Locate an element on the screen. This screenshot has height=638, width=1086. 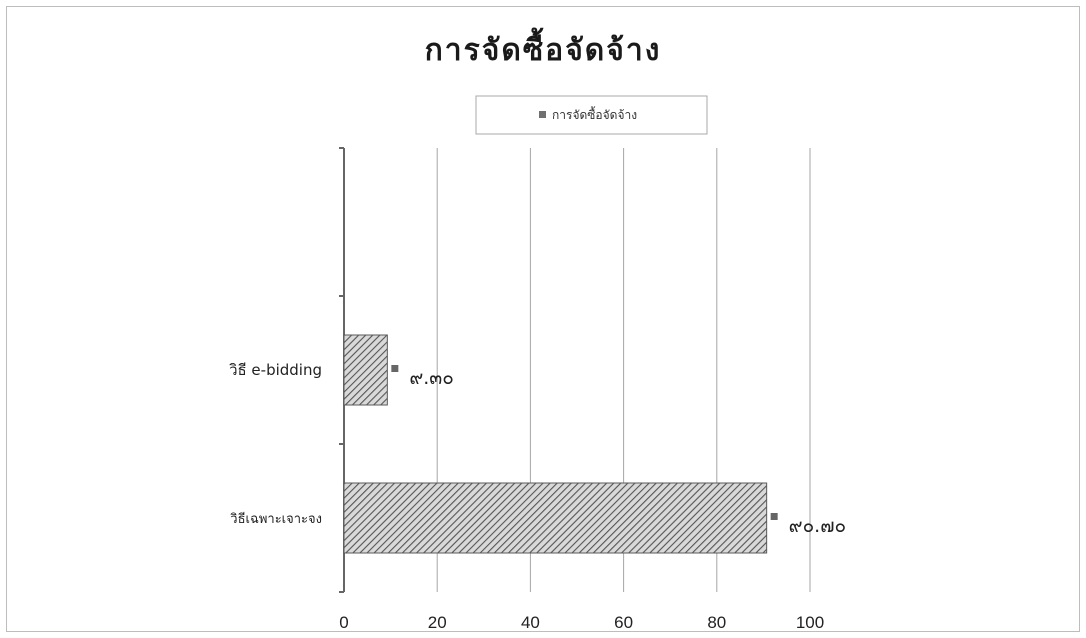
x-tick-label: 20 is located at coordinates (437, 622).